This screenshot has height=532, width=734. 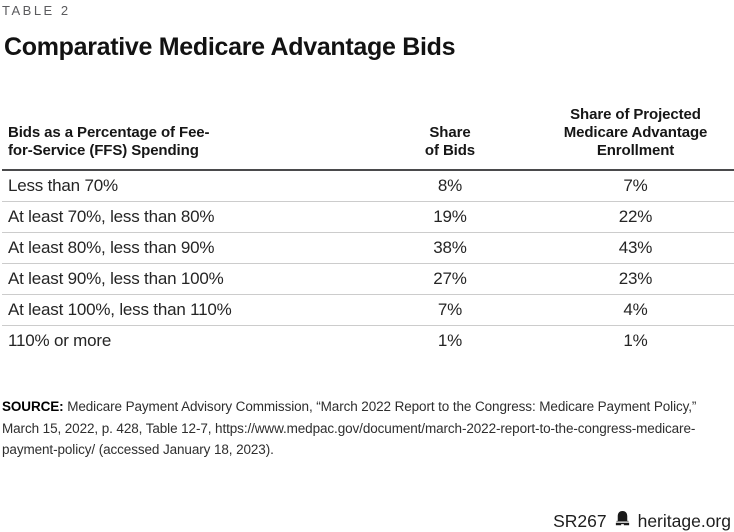 What do you see at coordinates (635, 216) in the screenshot?
I see `enrollment-share-cell: 22%` at bounding box center [635, 216].